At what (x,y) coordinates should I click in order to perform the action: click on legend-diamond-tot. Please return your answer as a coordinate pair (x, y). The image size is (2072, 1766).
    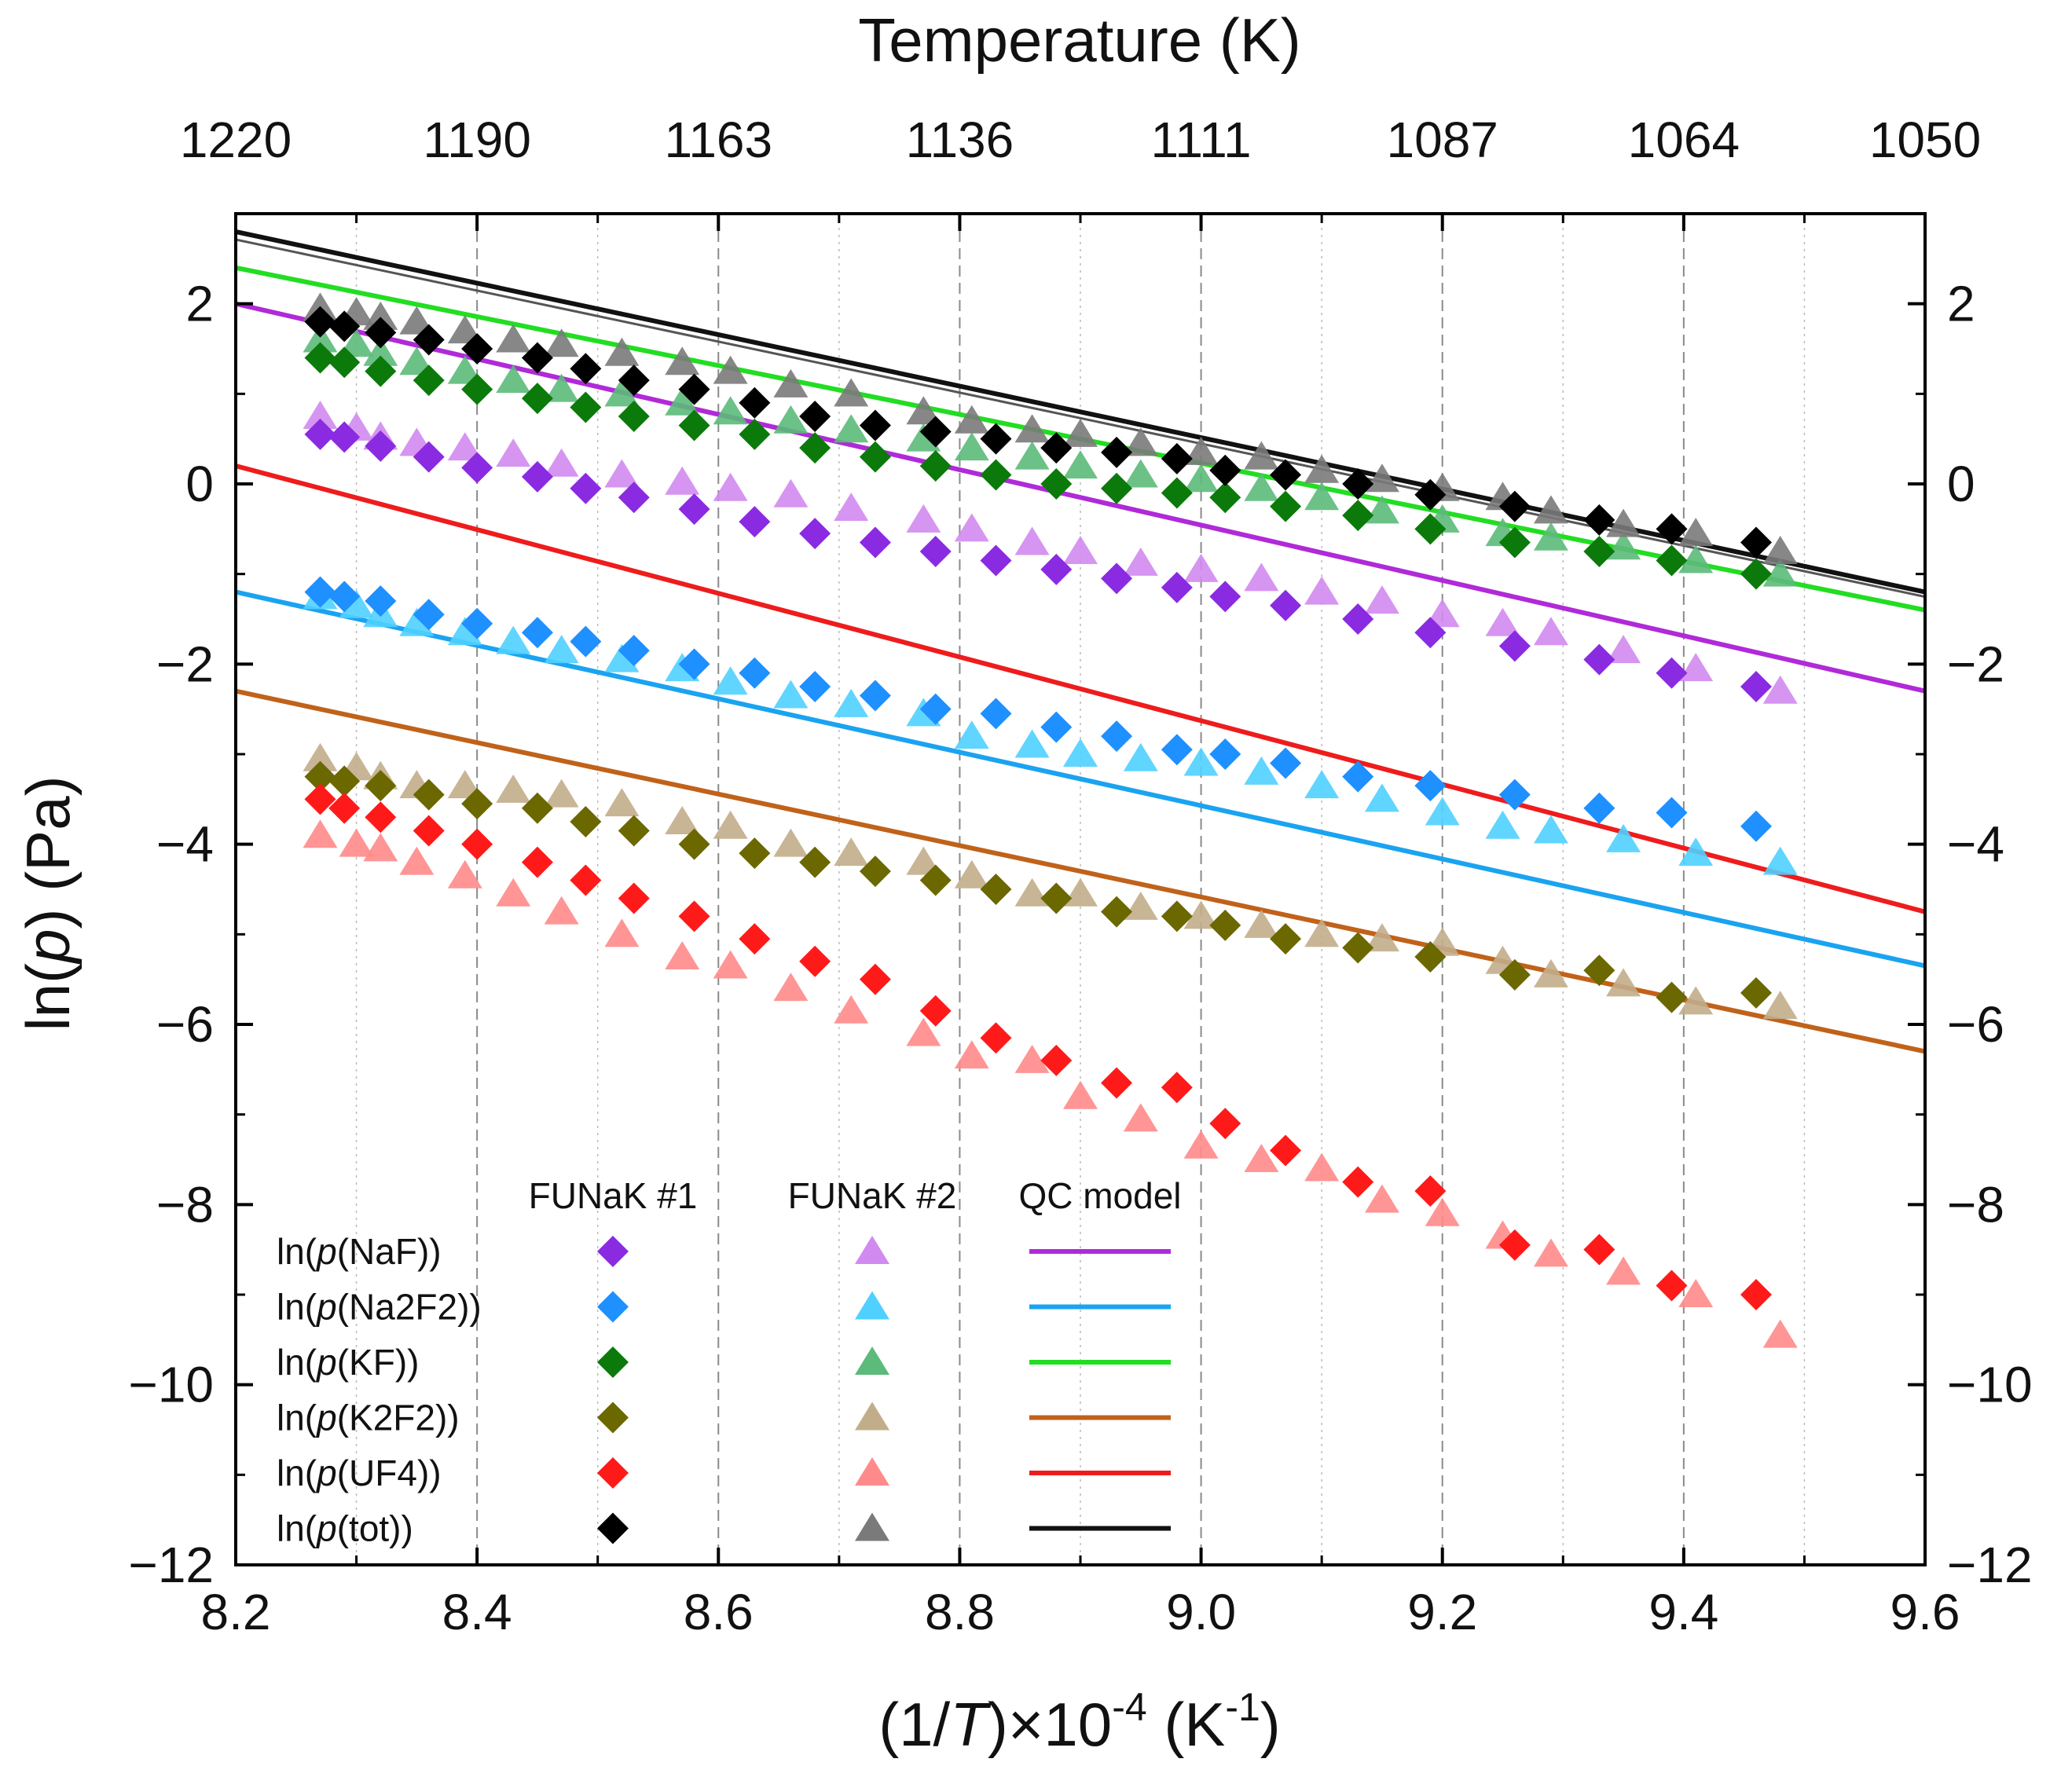
    Looking at the image, I should click on (613, 1528).